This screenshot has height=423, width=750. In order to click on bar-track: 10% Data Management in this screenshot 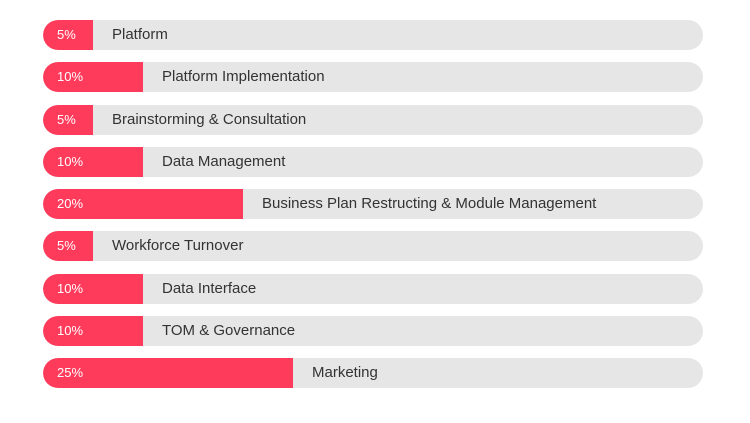, I will do `click(373, 162)`.